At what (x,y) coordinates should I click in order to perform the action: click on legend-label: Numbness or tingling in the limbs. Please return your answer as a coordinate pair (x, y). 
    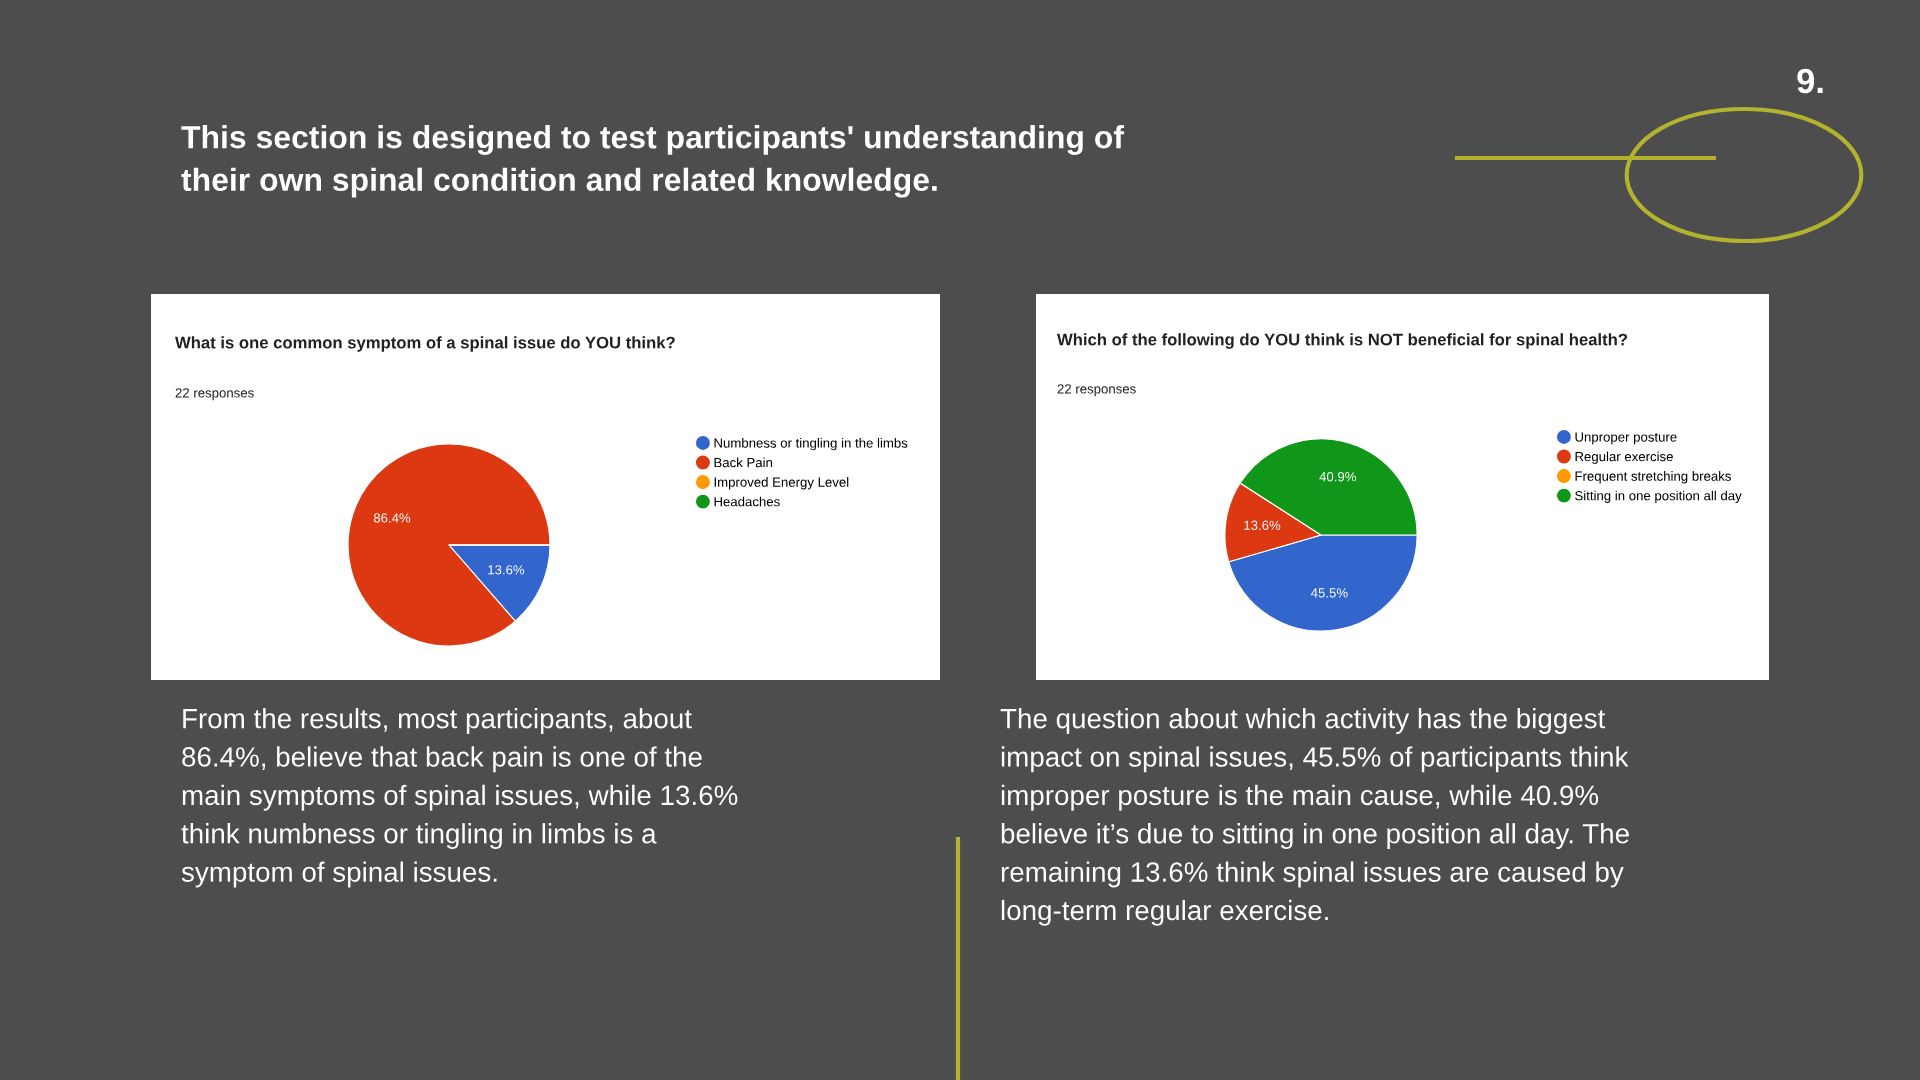
    Looking at the image, I should click on (811, 444).